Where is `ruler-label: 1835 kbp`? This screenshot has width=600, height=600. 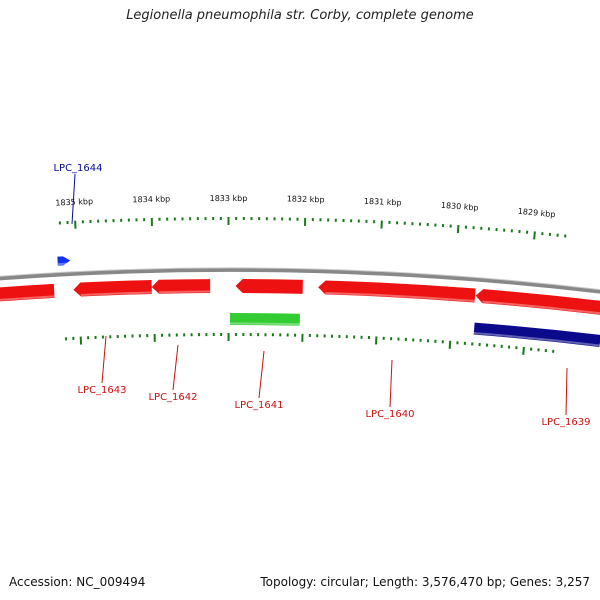 ruler-label: 1835 kbp is located at coordinates (74, 202).